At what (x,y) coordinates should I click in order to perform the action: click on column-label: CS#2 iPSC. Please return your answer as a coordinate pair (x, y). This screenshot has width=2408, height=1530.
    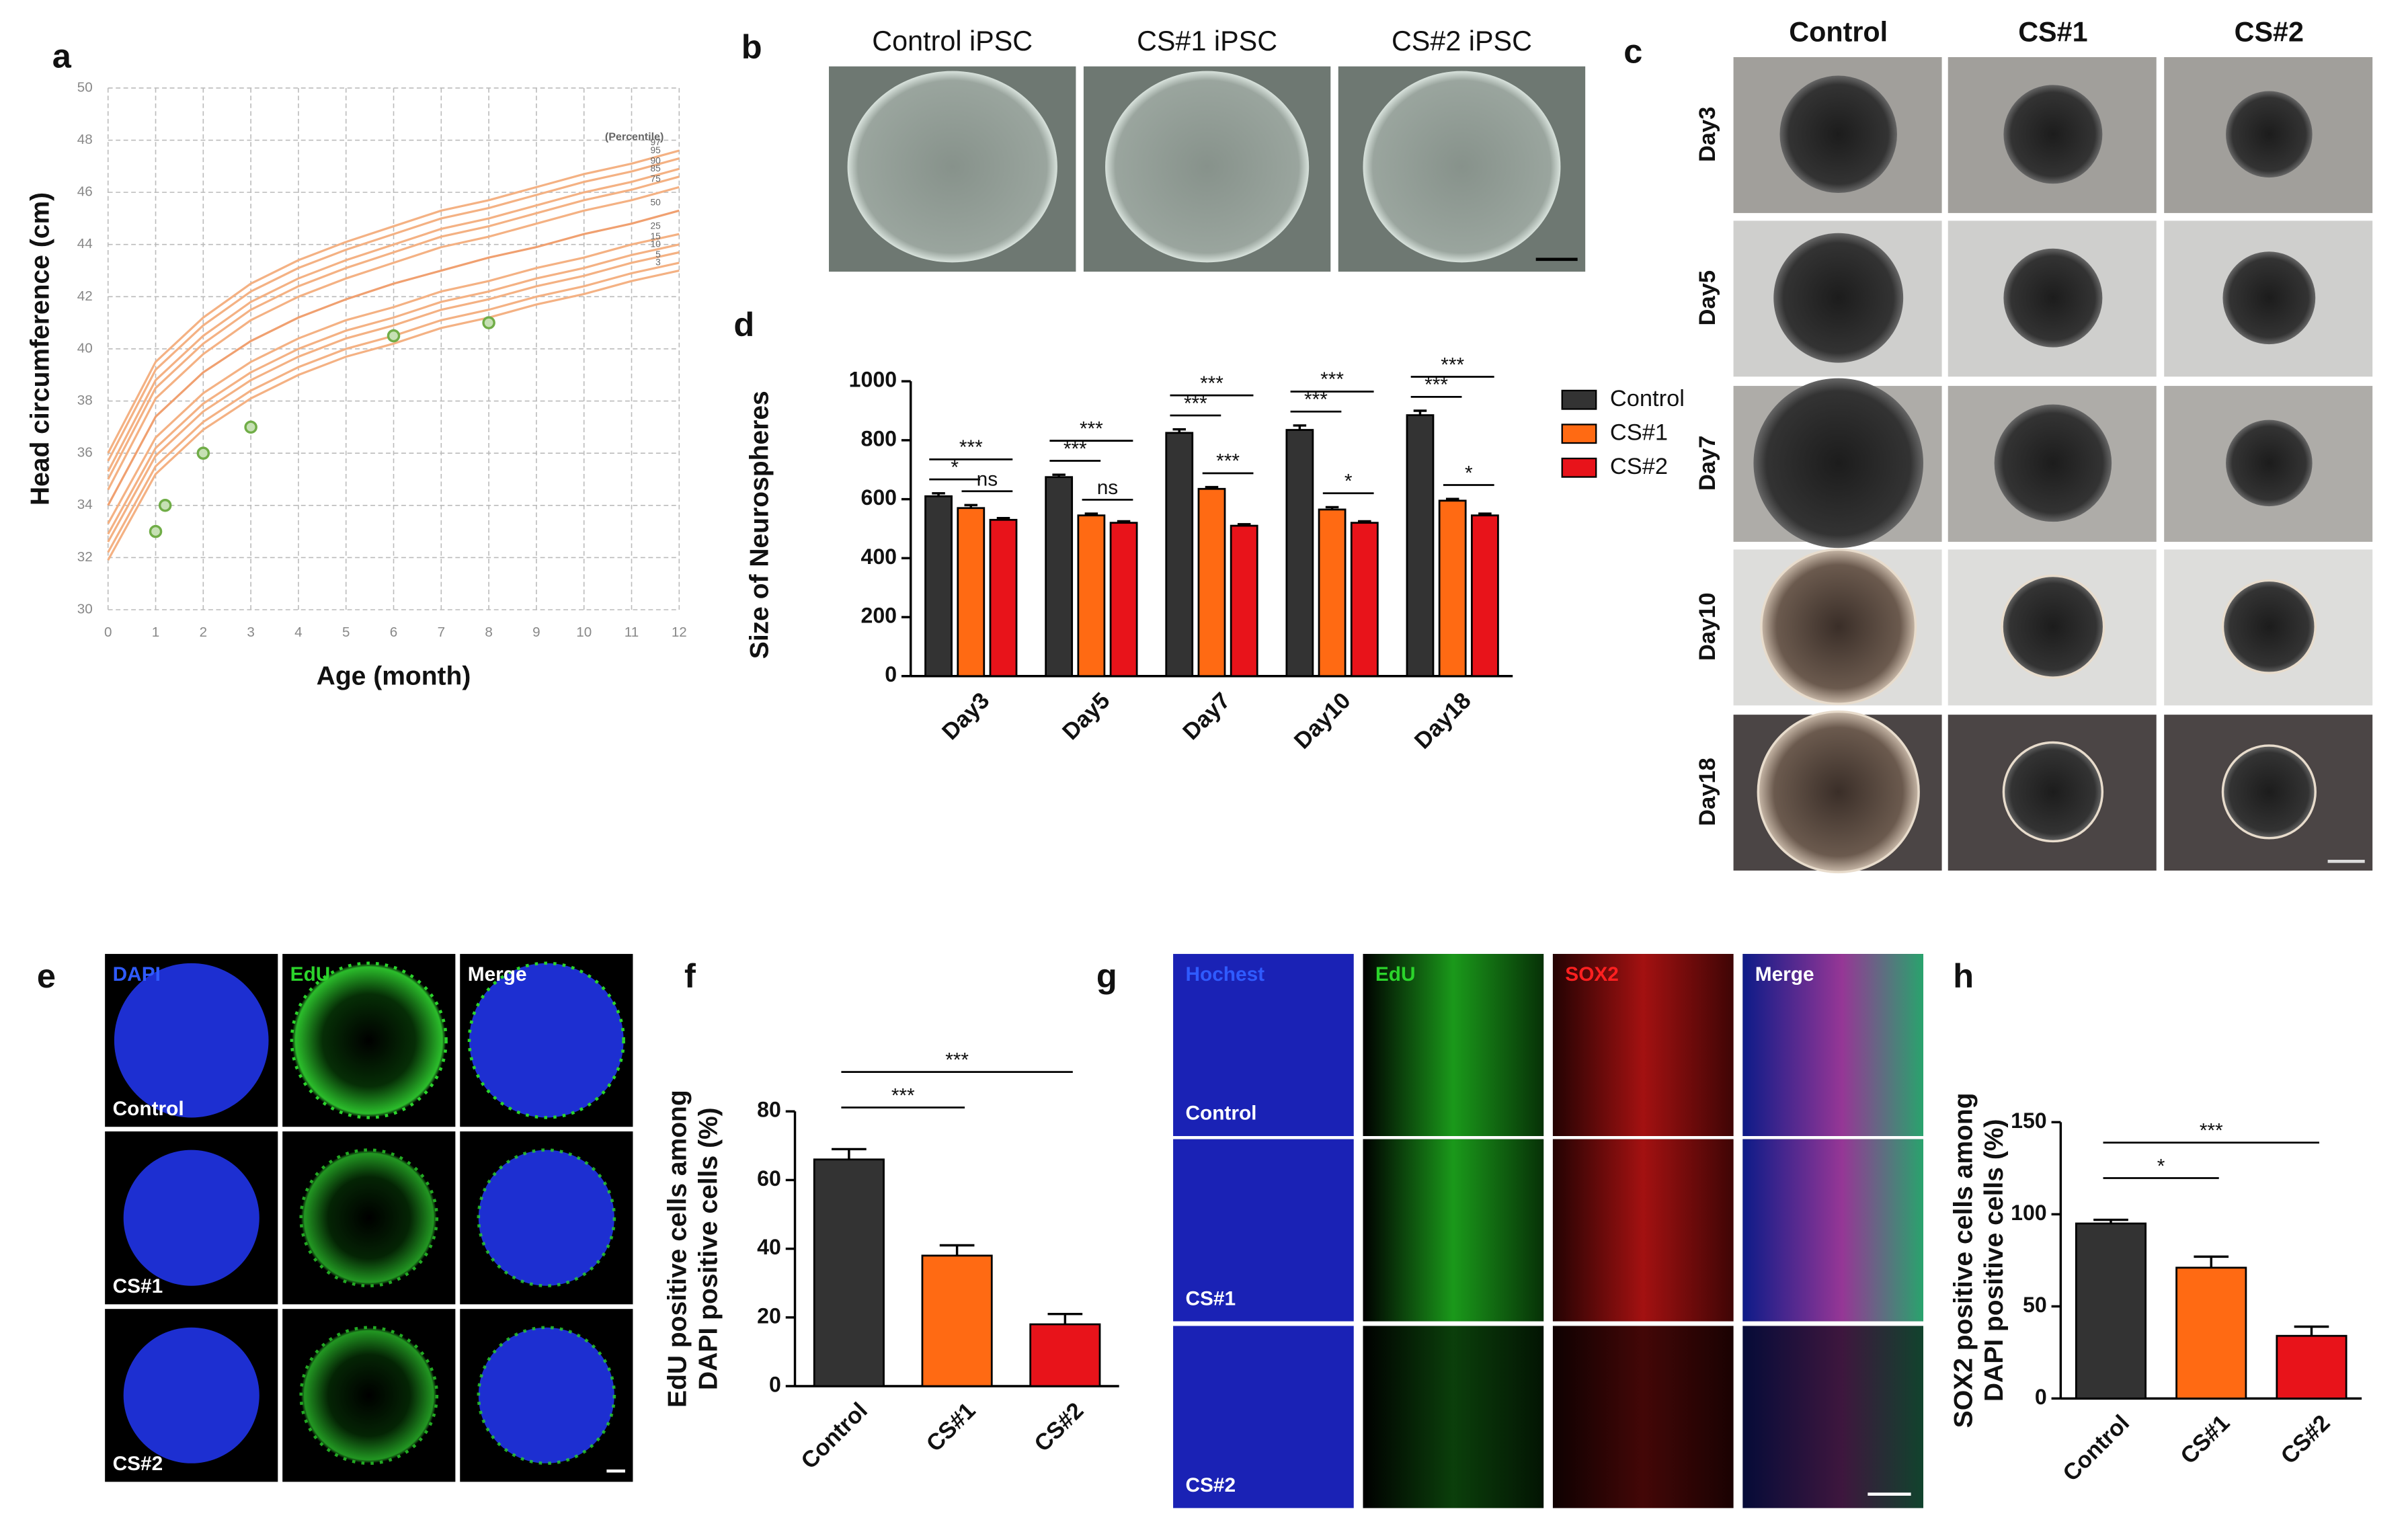
    Looking at the image, I should click on (1462, 41).